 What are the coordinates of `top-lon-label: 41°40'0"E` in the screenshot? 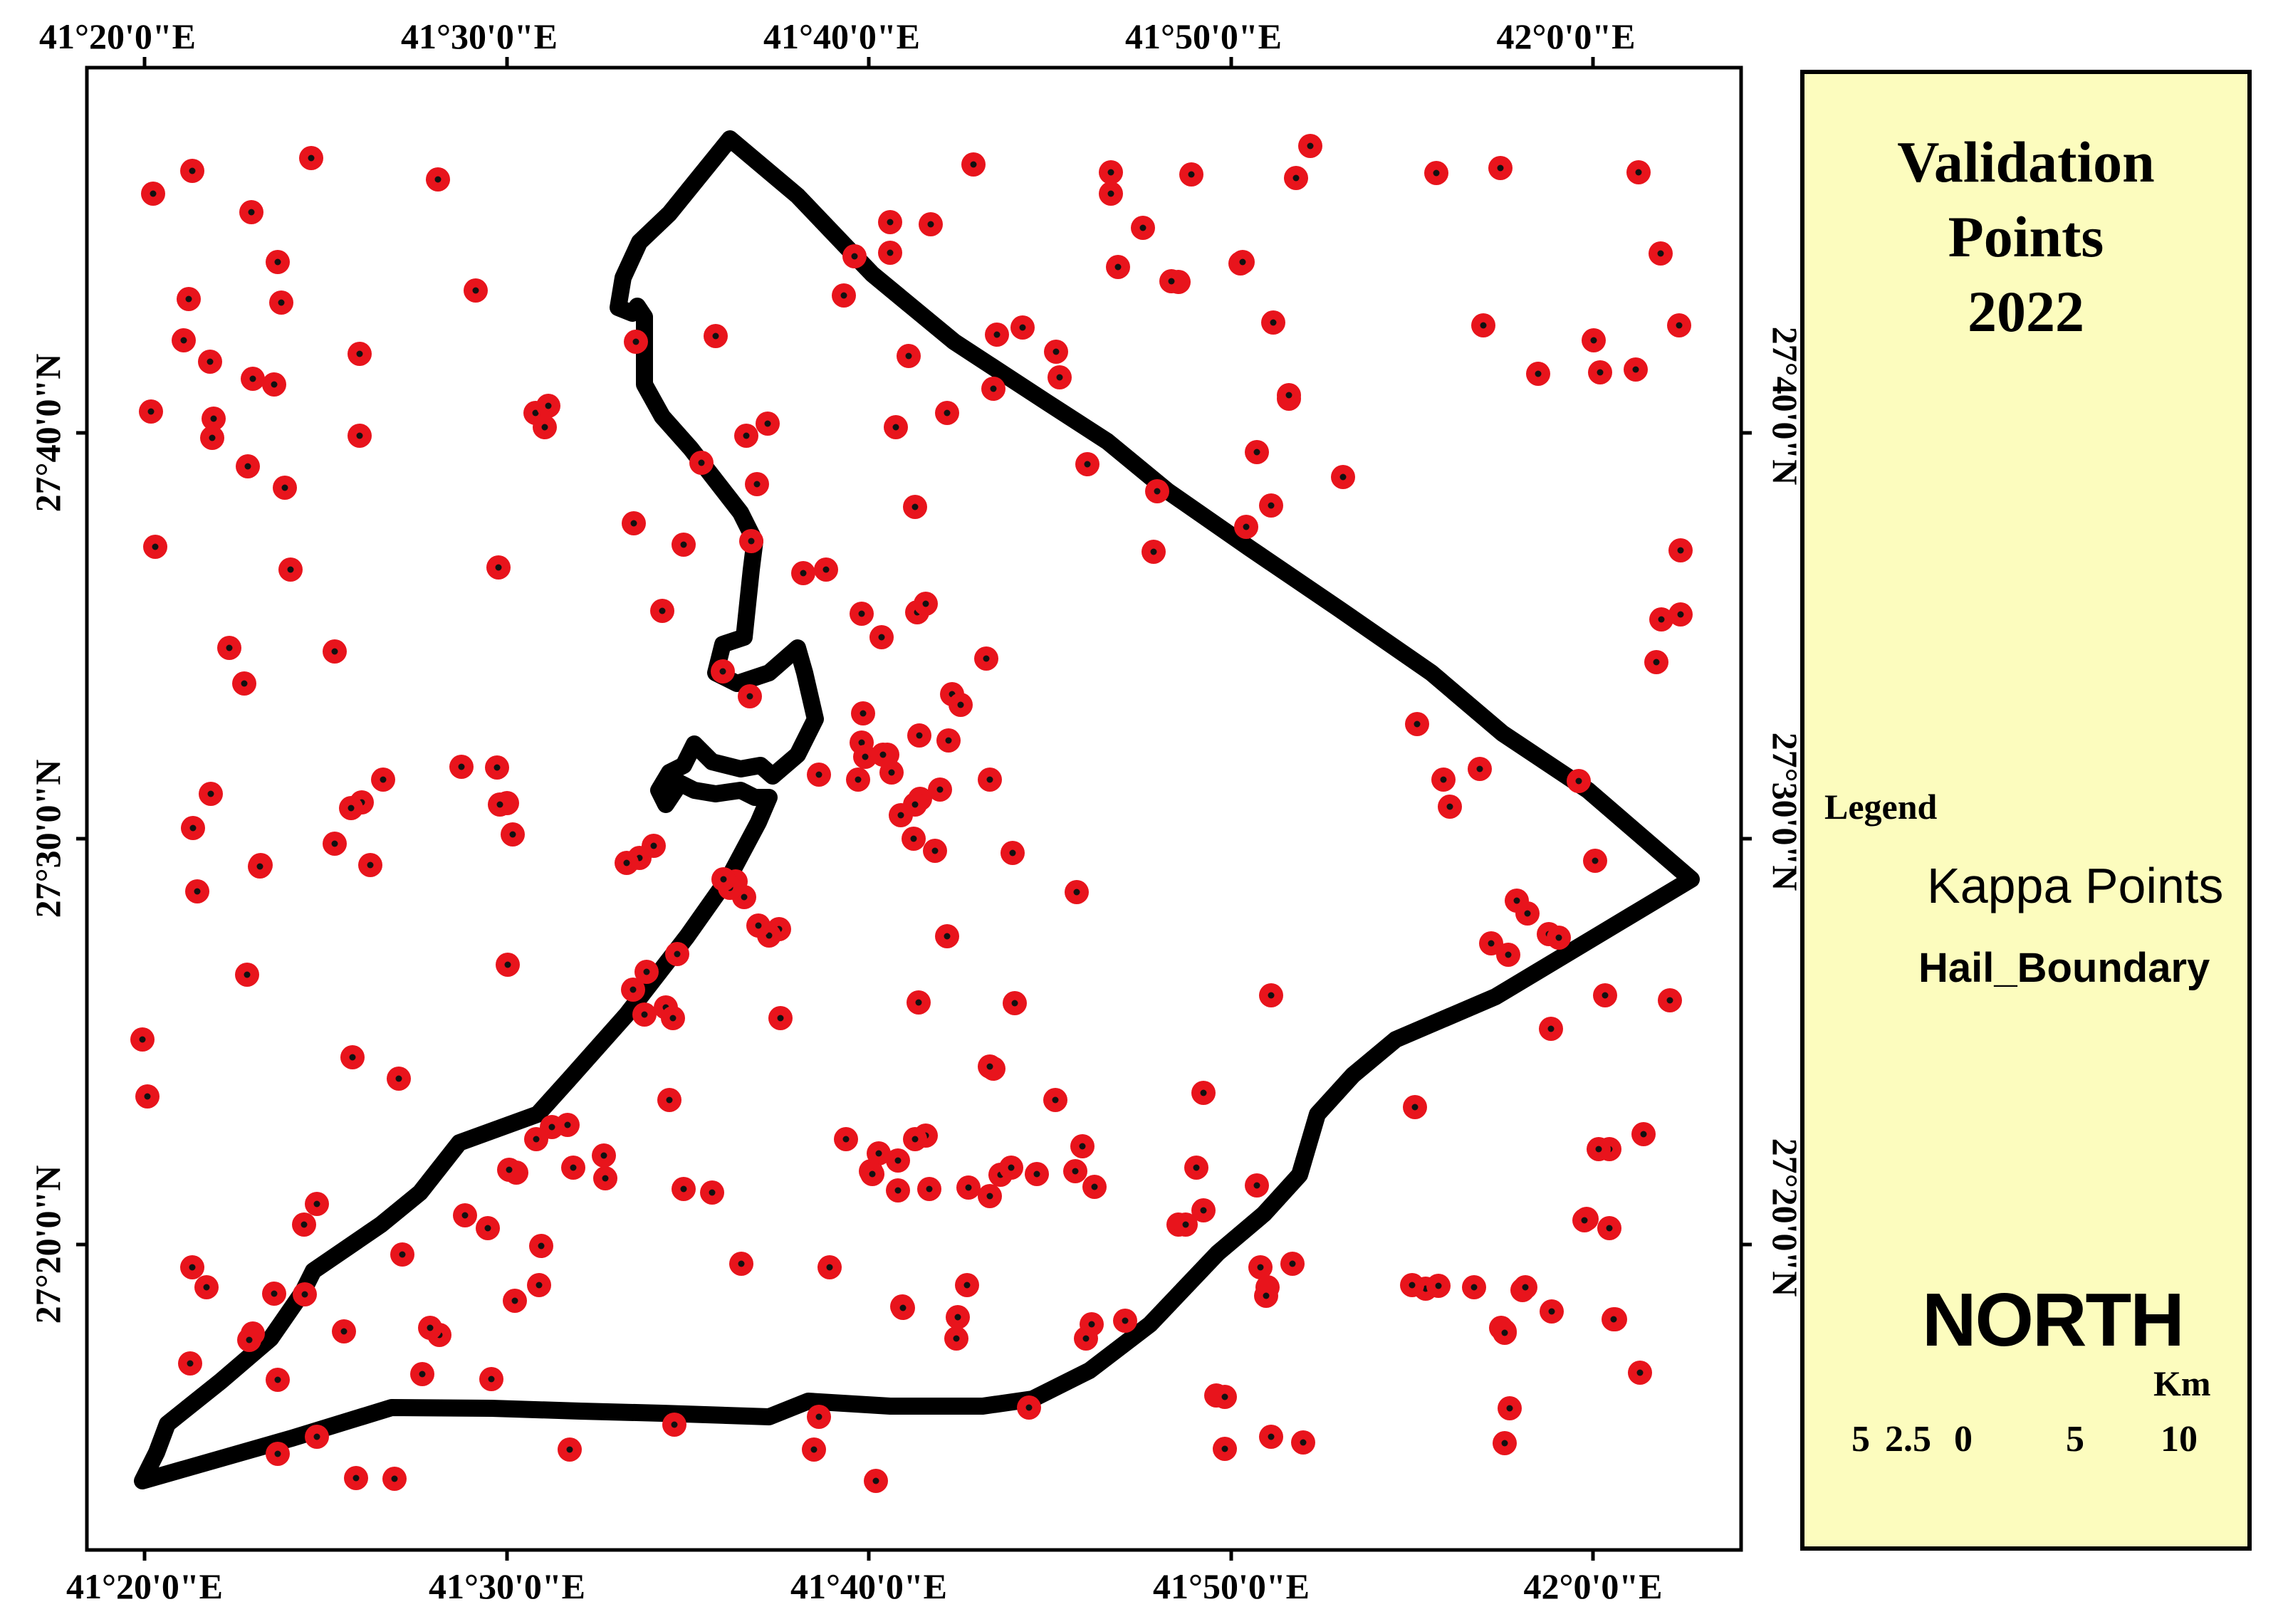 It's located at (841, 36).